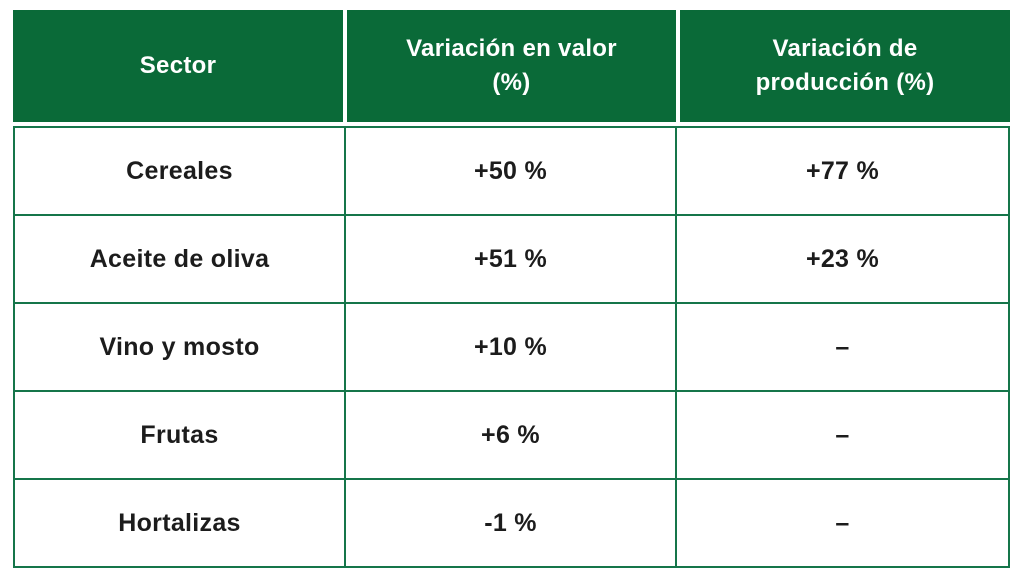 The width and height of the screenshot is (1024, 579). What do you see at coordinates (180, 523) in the screenshot?
I see `sector-cell: Hortalizas` at bounding box center [180, 523].